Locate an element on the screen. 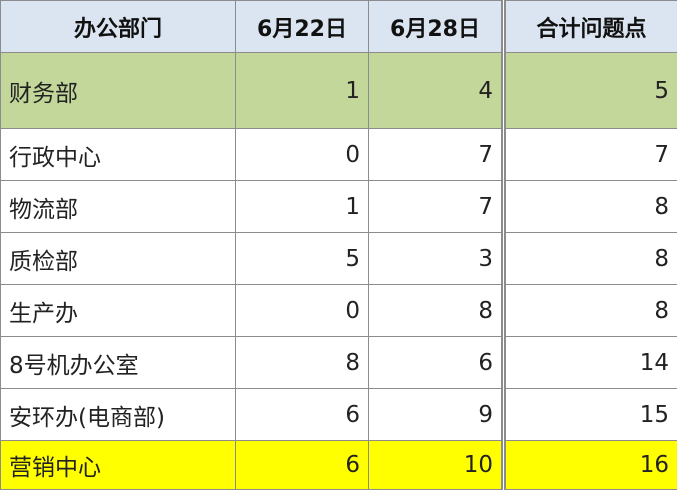 This screenshot has width=677, height=493. table-row: 生产办 0 8 8 is located at coordinates (338, 310).